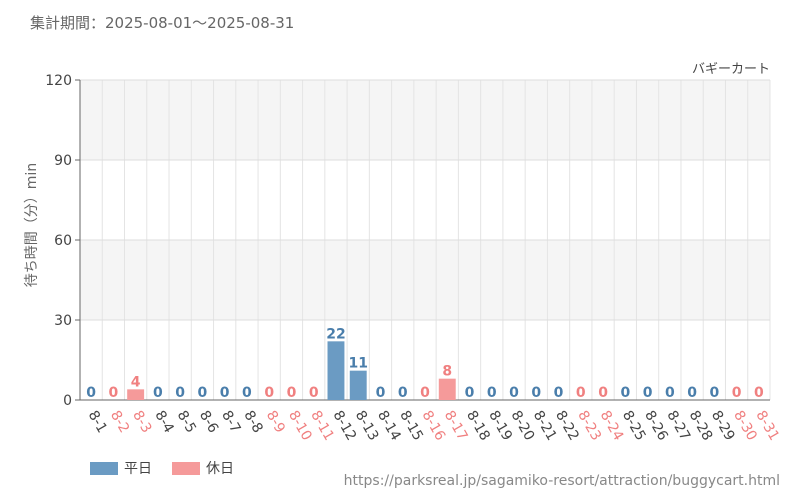 Image resolution: width=800 pixels, height=500 pixels. I want to click on x-tick-label: 8-9, so click(275, 422).